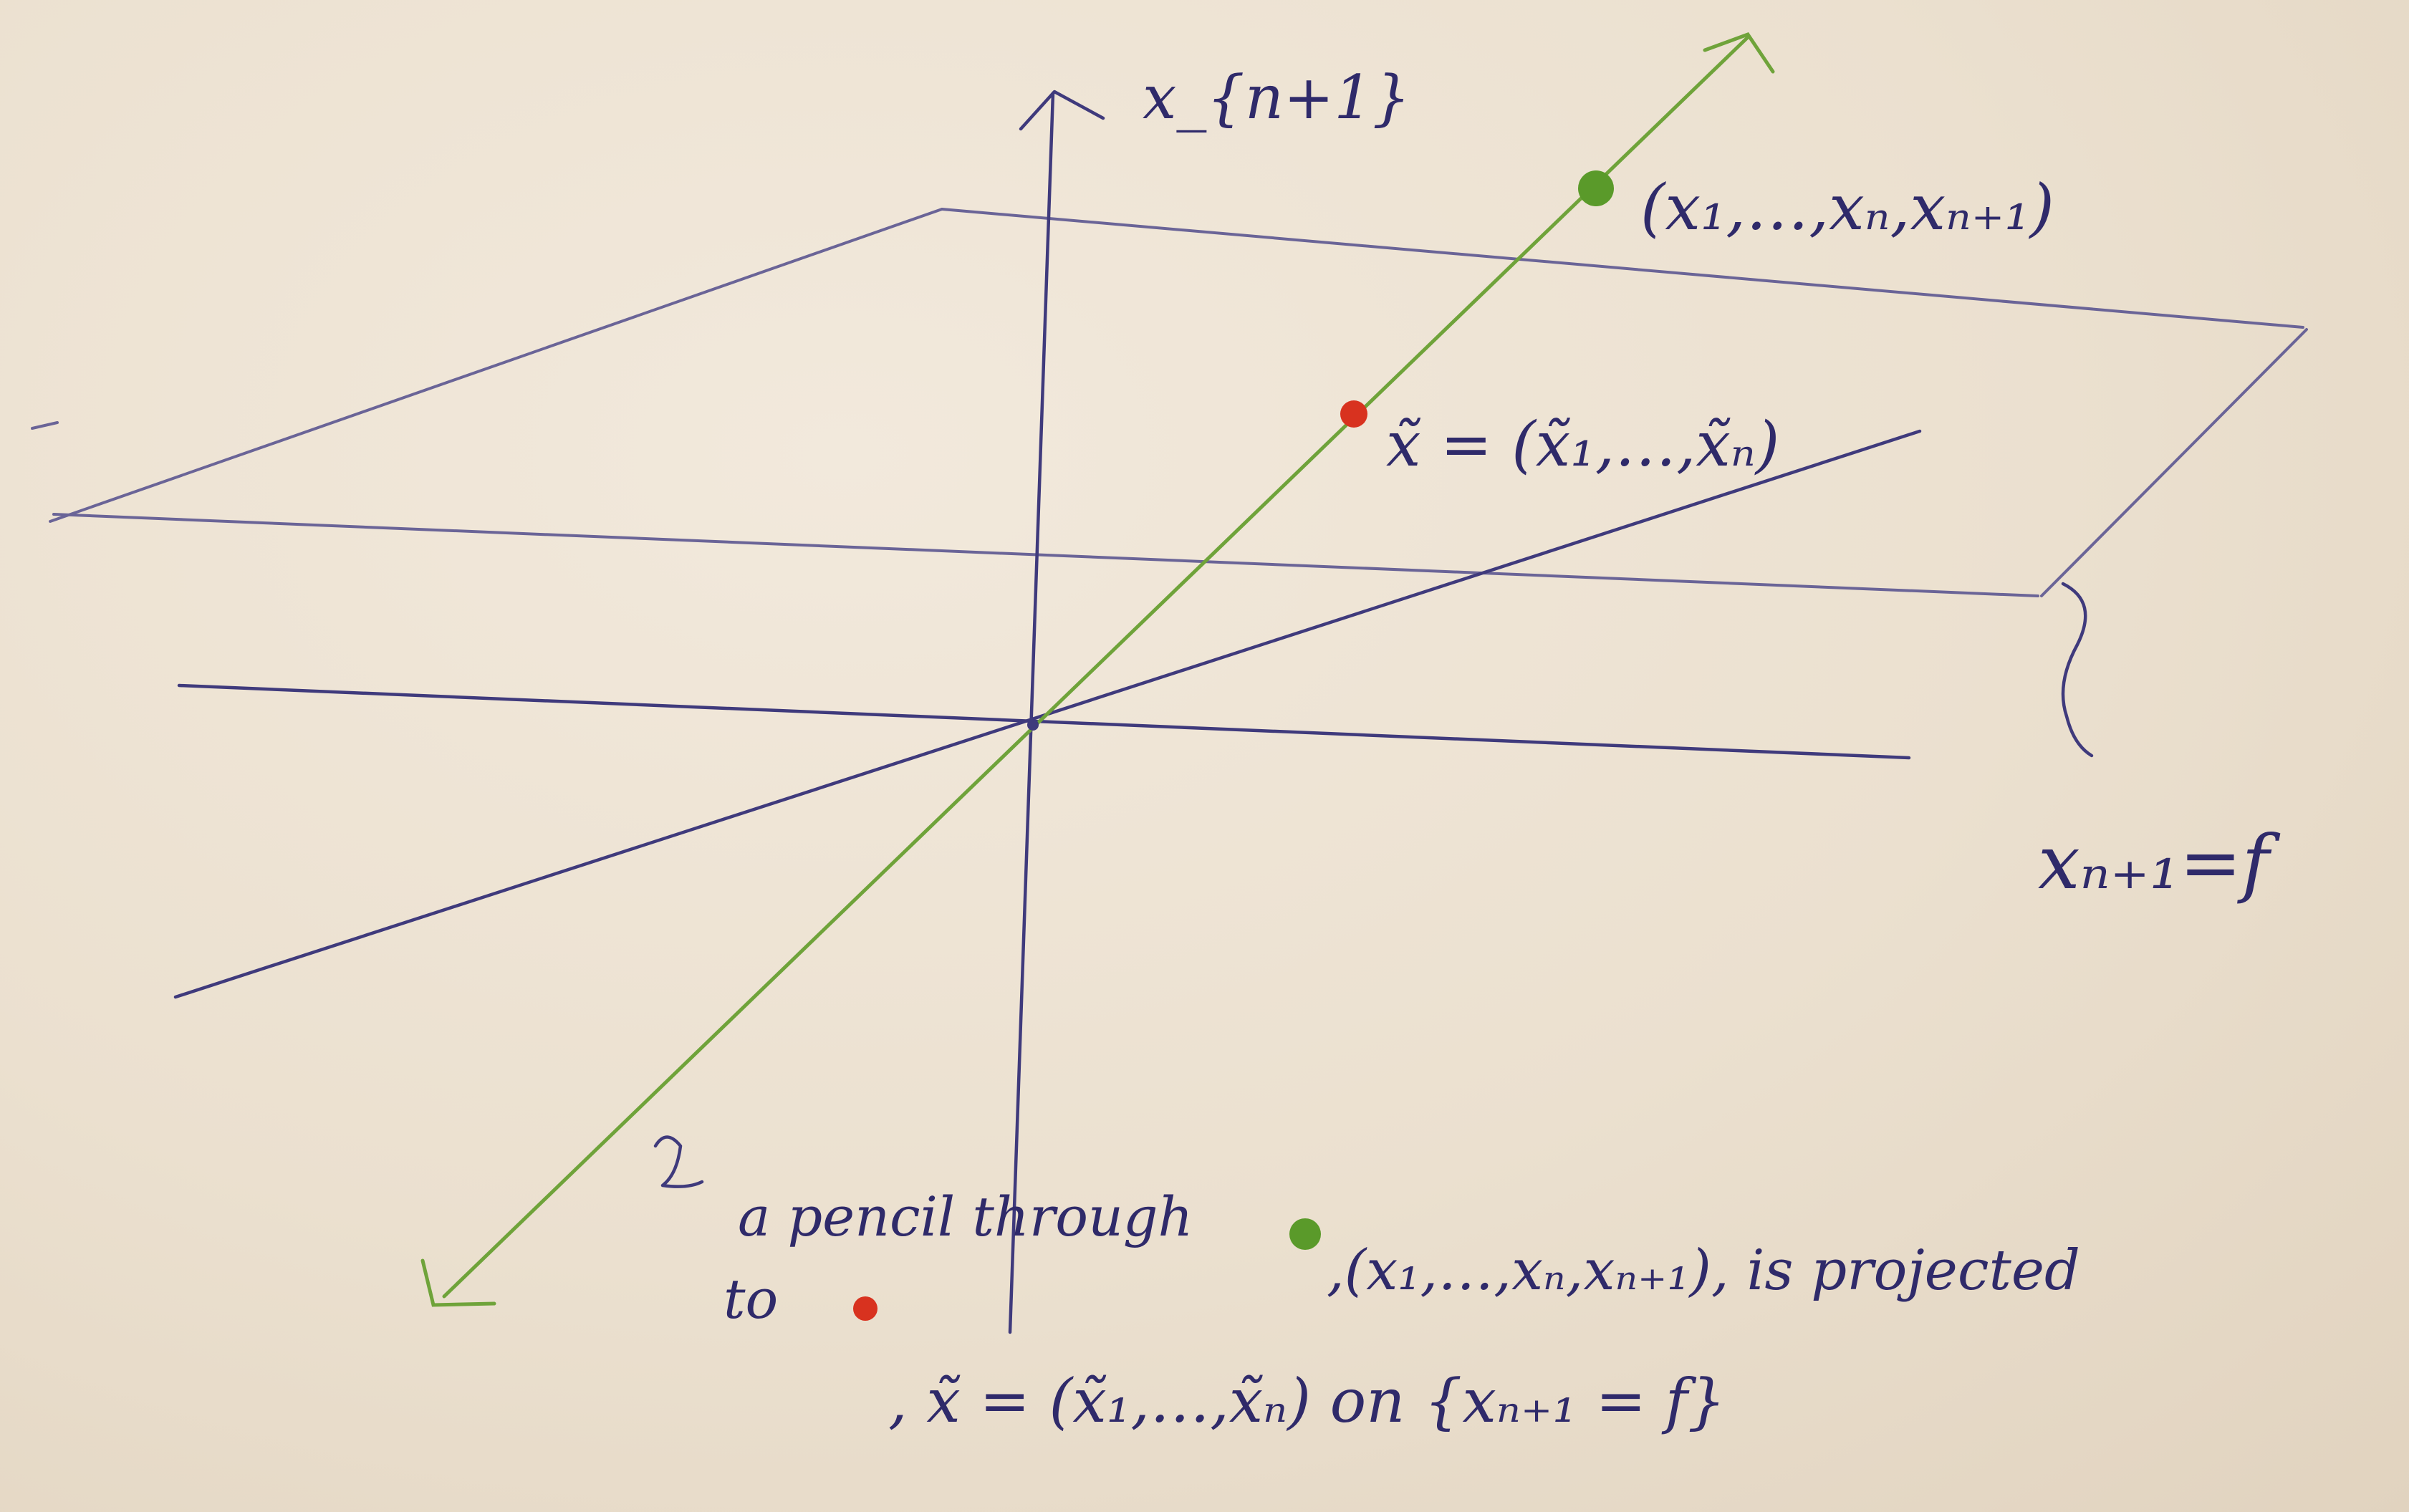 The height and width of the screenshot is (1512, 2409). What do you see at coordinates (458, 1282) in the screenshot?
I see `pencil-arrowhead-bottom` at bounding box center [458, 1282].